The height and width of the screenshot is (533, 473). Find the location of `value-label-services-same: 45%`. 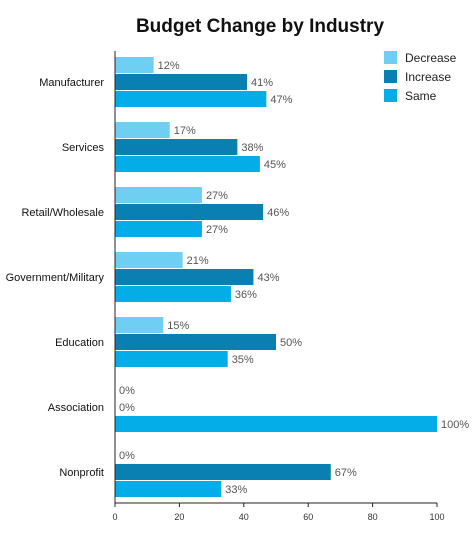

value-label-services-same: 45% is located at coordinates (275, 165).